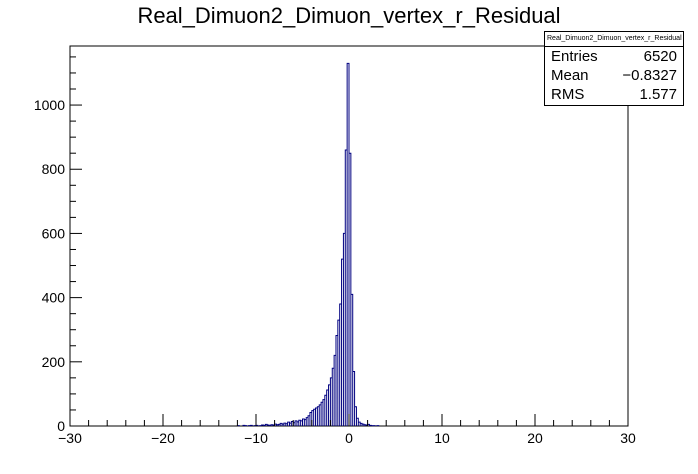  Describe the element at coordinates (54, 362) in the screenshot. I see `y-tick-label: 200` at that location.